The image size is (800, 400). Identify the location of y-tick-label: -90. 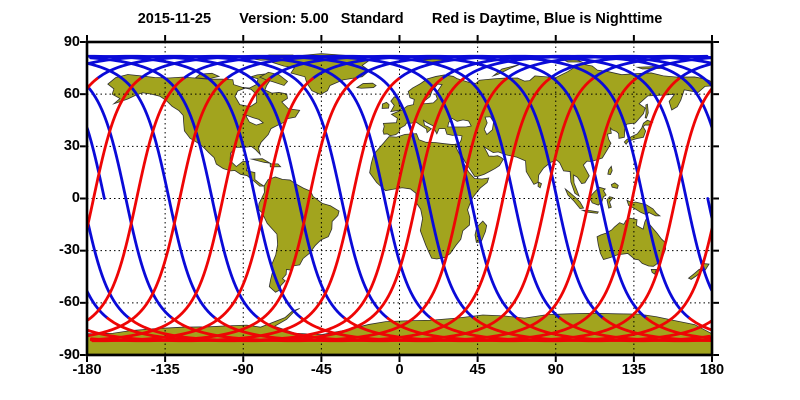
(69, 354).